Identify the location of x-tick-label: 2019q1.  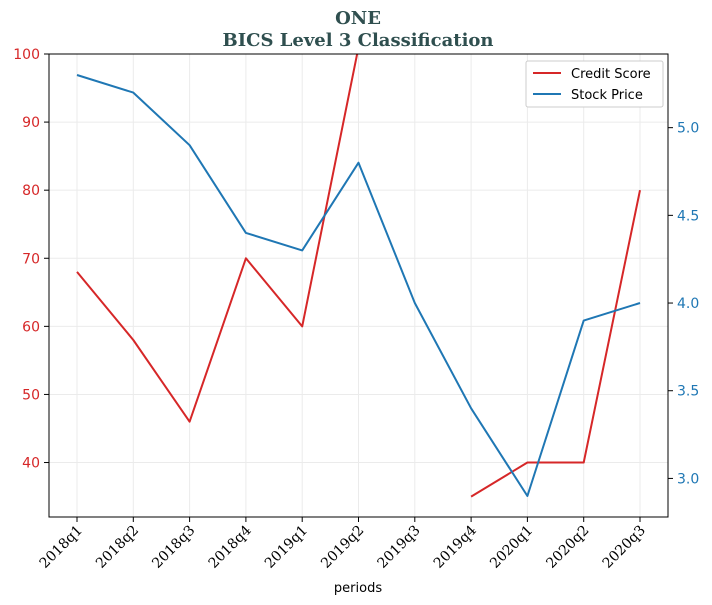
(286, 547).